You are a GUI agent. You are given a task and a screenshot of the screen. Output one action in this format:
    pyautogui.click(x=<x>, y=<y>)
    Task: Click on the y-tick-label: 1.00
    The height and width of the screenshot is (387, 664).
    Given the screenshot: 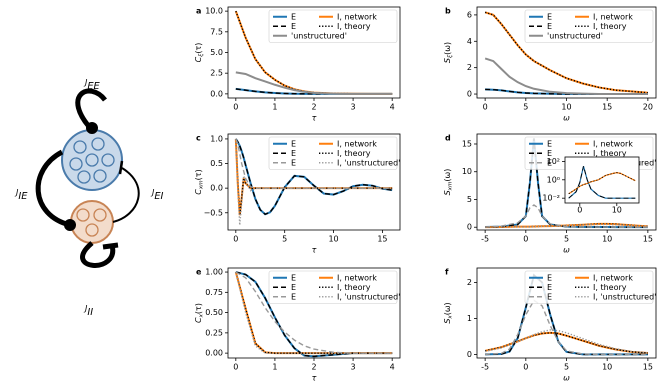 What is the action you would take?
    pyautogui.click(x=214, y=272)
    